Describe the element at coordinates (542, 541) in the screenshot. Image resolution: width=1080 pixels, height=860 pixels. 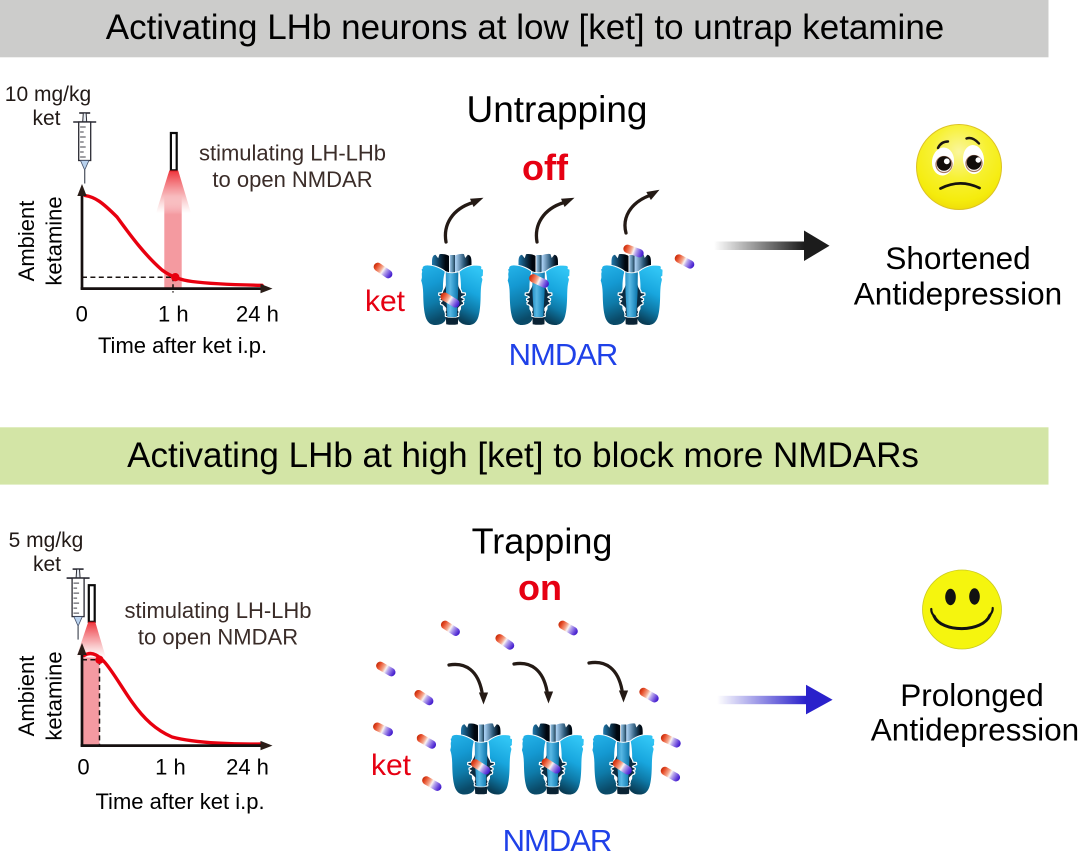
I see `svg-text: Trapping` at that location.